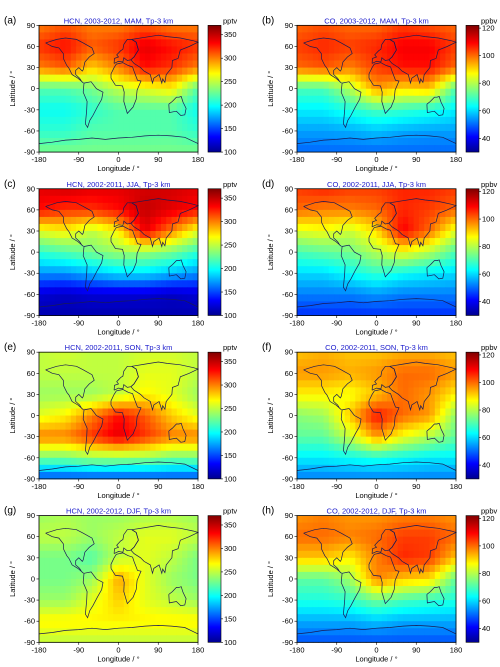 The image size is (500, 667). I want to click on panel-tag: (b), so click(268, 20).